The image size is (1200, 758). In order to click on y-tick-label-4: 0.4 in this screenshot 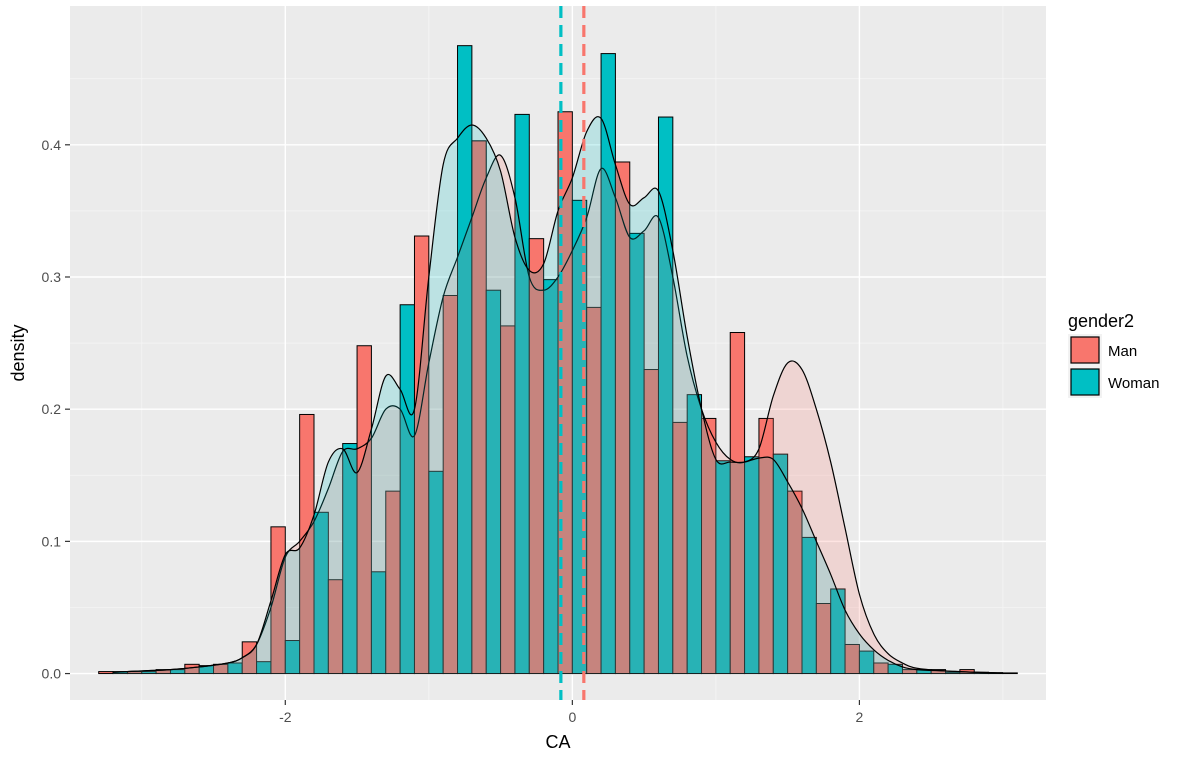, I will do `click(52, 145)`.